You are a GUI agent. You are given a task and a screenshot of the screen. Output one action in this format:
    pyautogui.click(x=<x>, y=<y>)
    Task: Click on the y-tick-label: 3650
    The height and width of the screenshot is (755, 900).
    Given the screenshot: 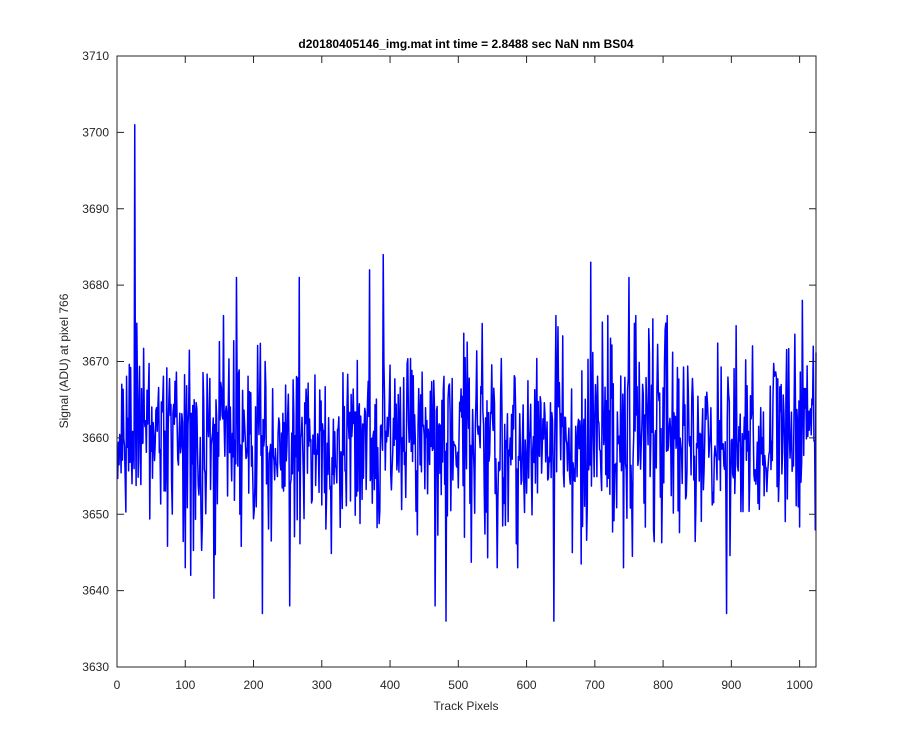 What is the action you would take?
    pyautogui.click(x=95, y=514)
    